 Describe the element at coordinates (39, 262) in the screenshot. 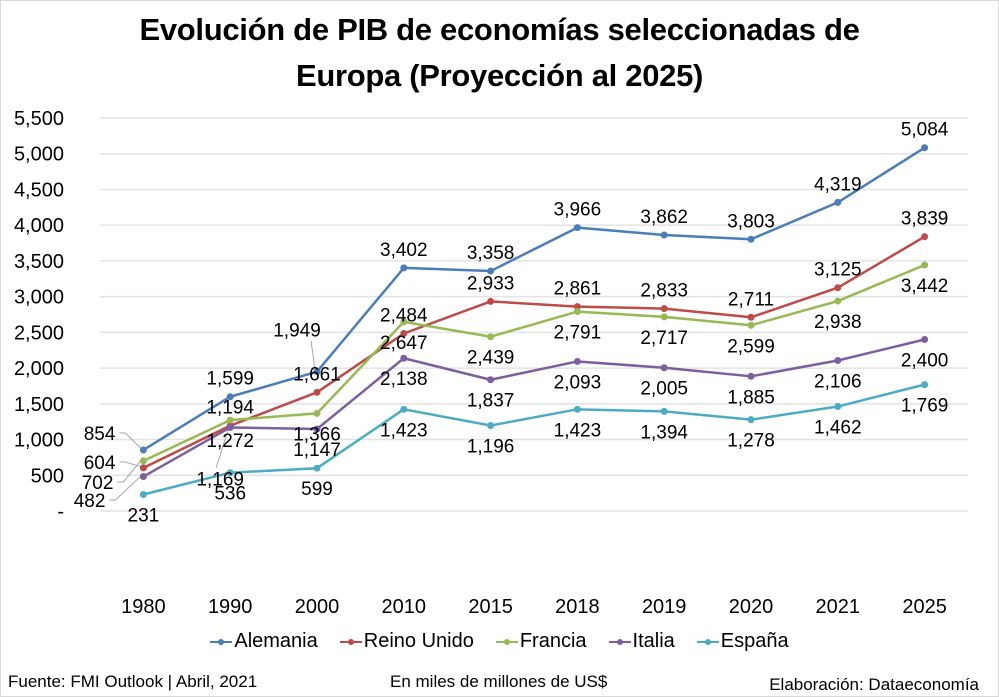

I see `y-tick-label: 3,500` at that location.